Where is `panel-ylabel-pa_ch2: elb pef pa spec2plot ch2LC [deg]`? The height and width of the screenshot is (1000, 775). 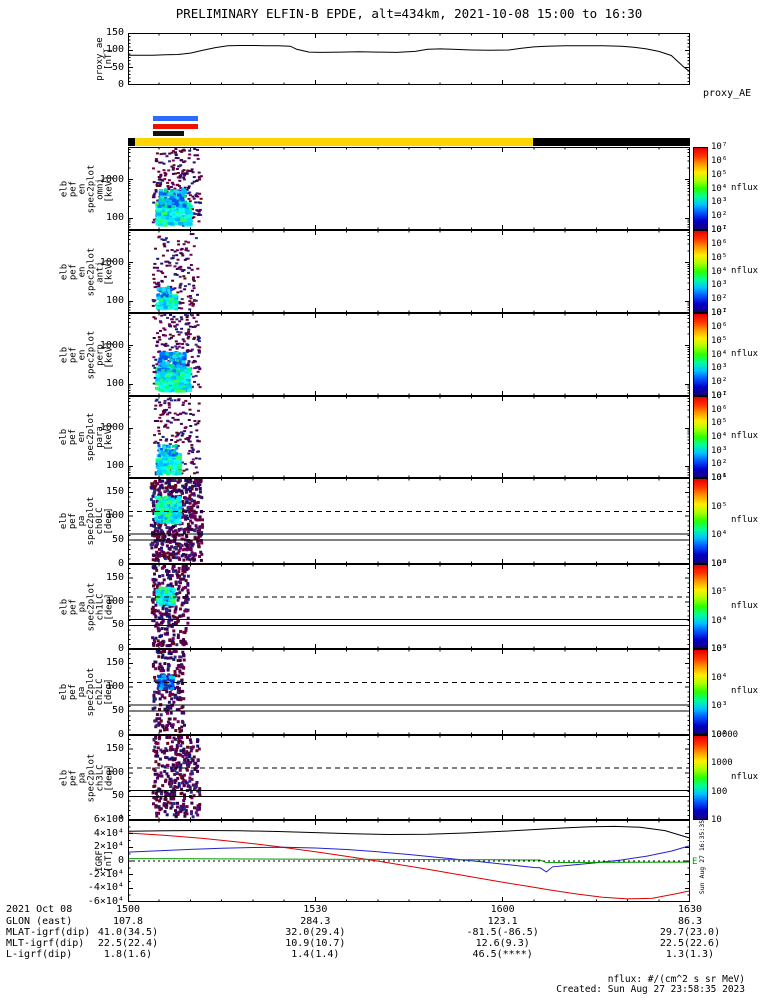
panel-ylabel-pa_ch2: elb pef pa spec2plot ch2LC [deg] is located at coordinates (86, 692).